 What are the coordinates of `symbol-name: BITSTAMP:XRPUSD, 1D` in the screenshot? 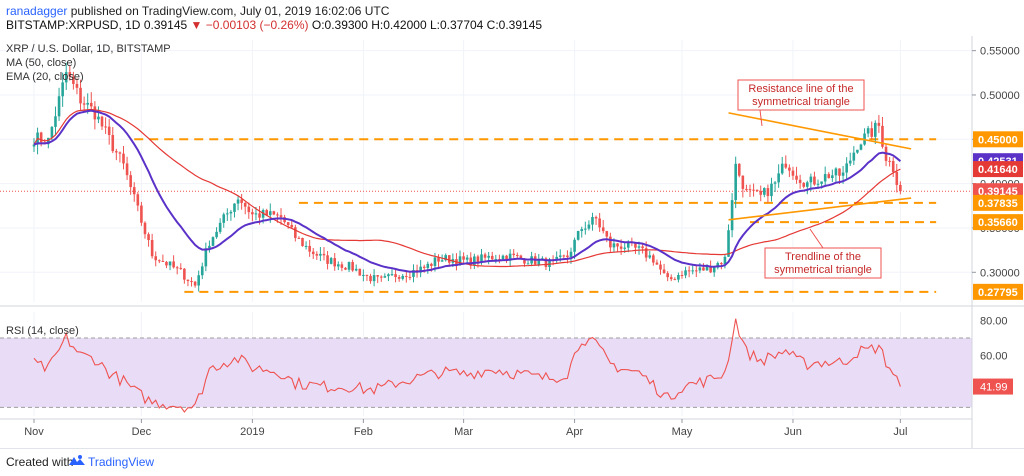 It's located at (73, 25).